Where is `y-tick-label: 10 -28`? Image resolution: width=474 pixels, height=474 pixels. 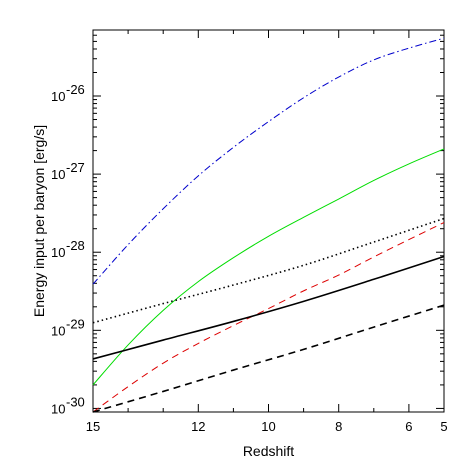
y-tick-label: 10 -28 is located at coordinates (68, 249).